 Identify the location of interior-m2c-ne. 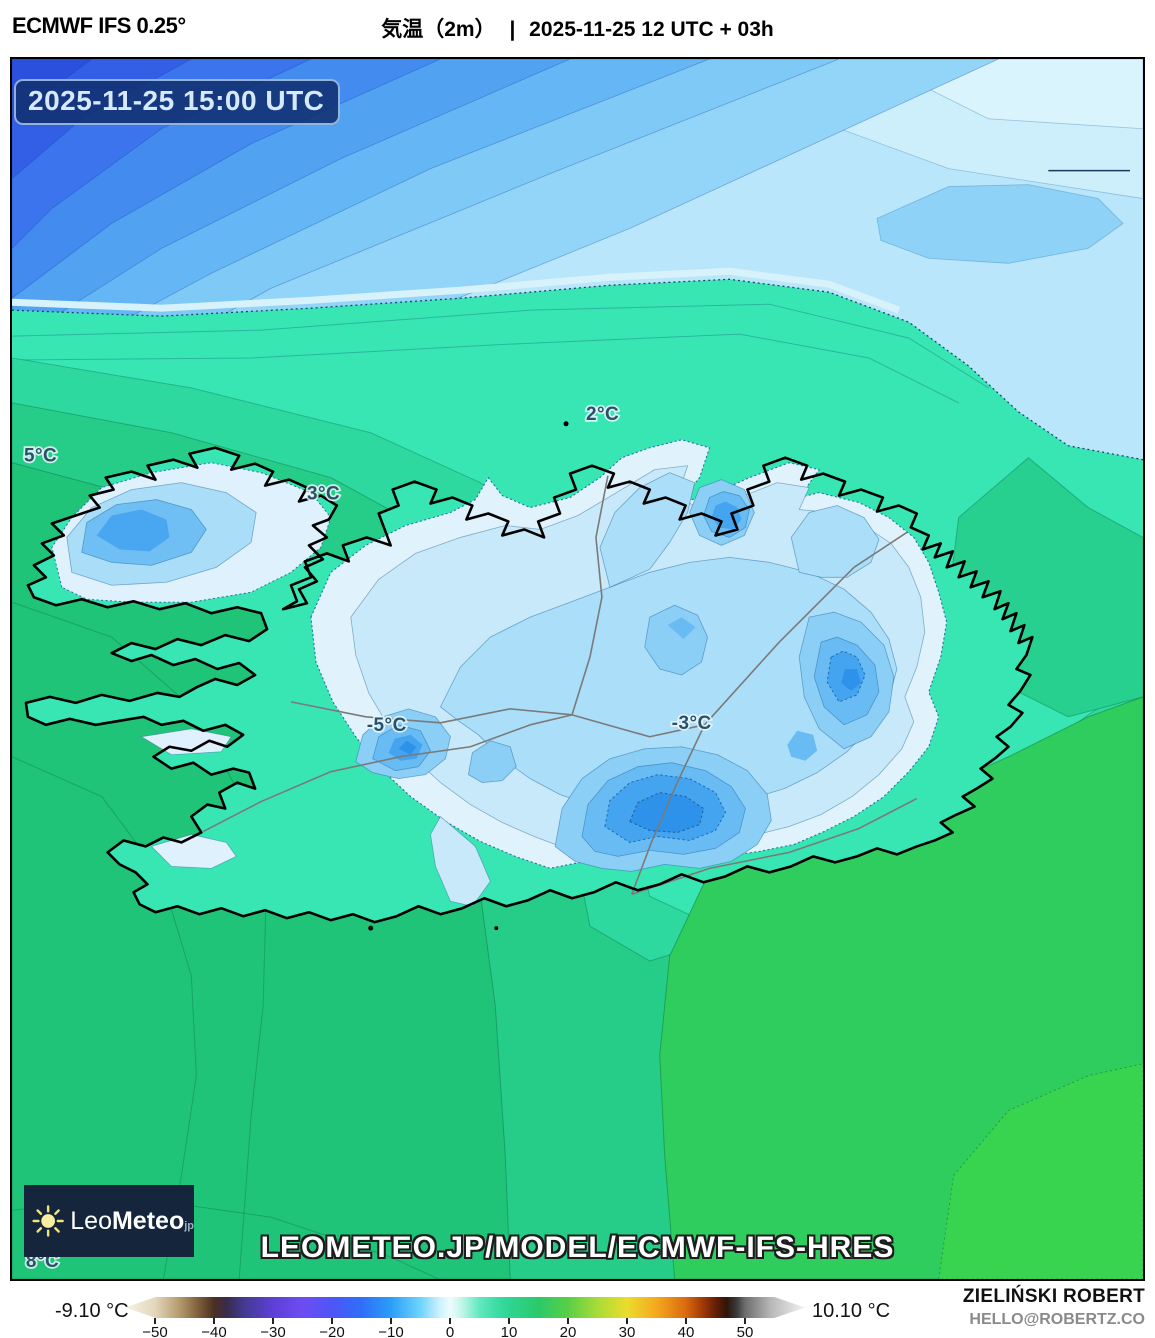
(835, 541).